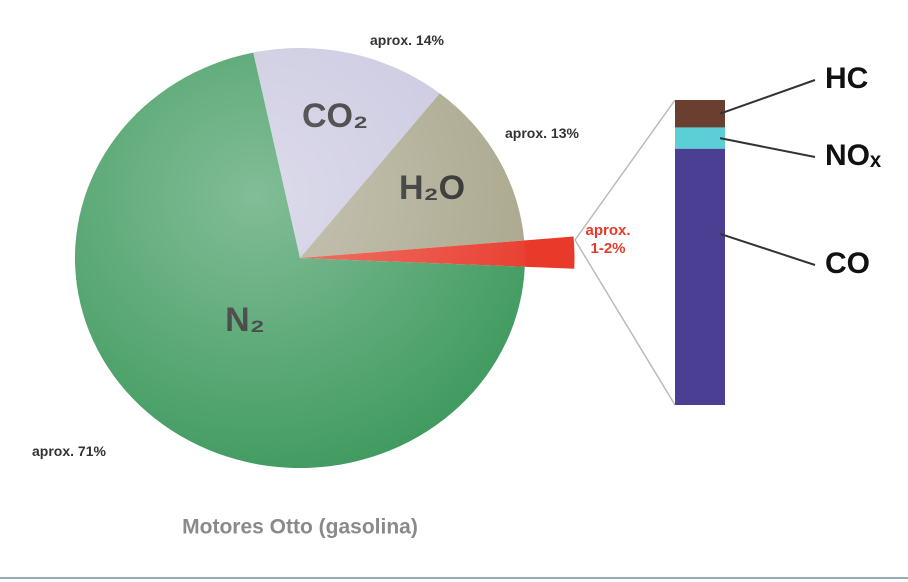 The image size is (908, 582). Describe the element at coordinates (853, 155) in the screenshot. I see `segment-label: NOₓ` at that location.